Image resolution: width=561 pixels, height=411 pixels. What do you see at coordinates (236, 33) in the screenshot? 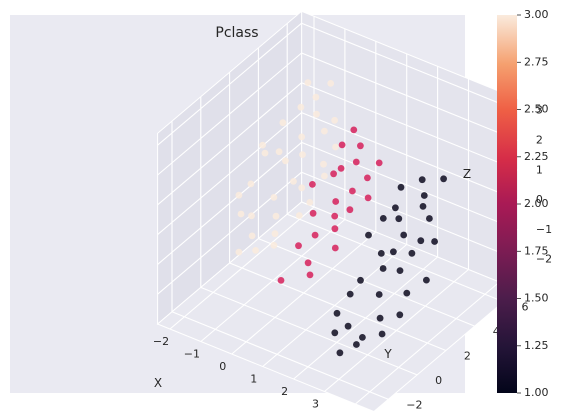
I see `chart-title: Pclass` at bounding box center [236, 33].